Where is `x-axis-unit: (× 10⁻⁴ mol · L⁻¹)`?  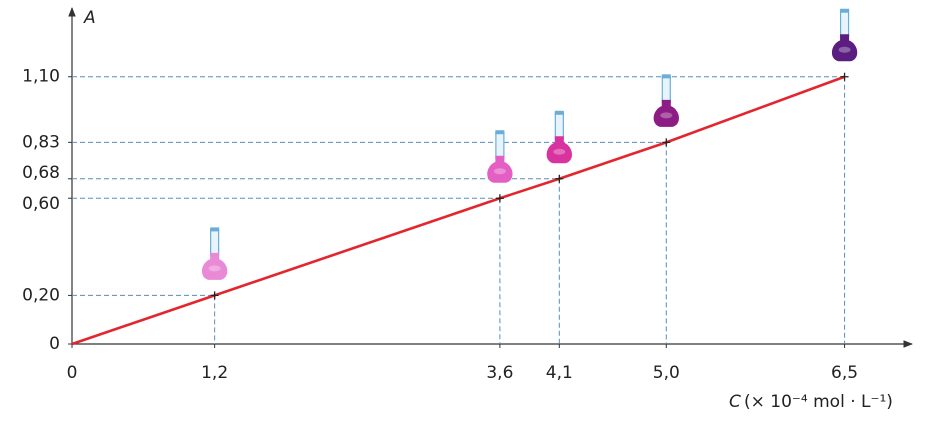 x-axis-unit: (× 10⁻⁴ mol · L⁻¹) is located at coordinates (818, 402).